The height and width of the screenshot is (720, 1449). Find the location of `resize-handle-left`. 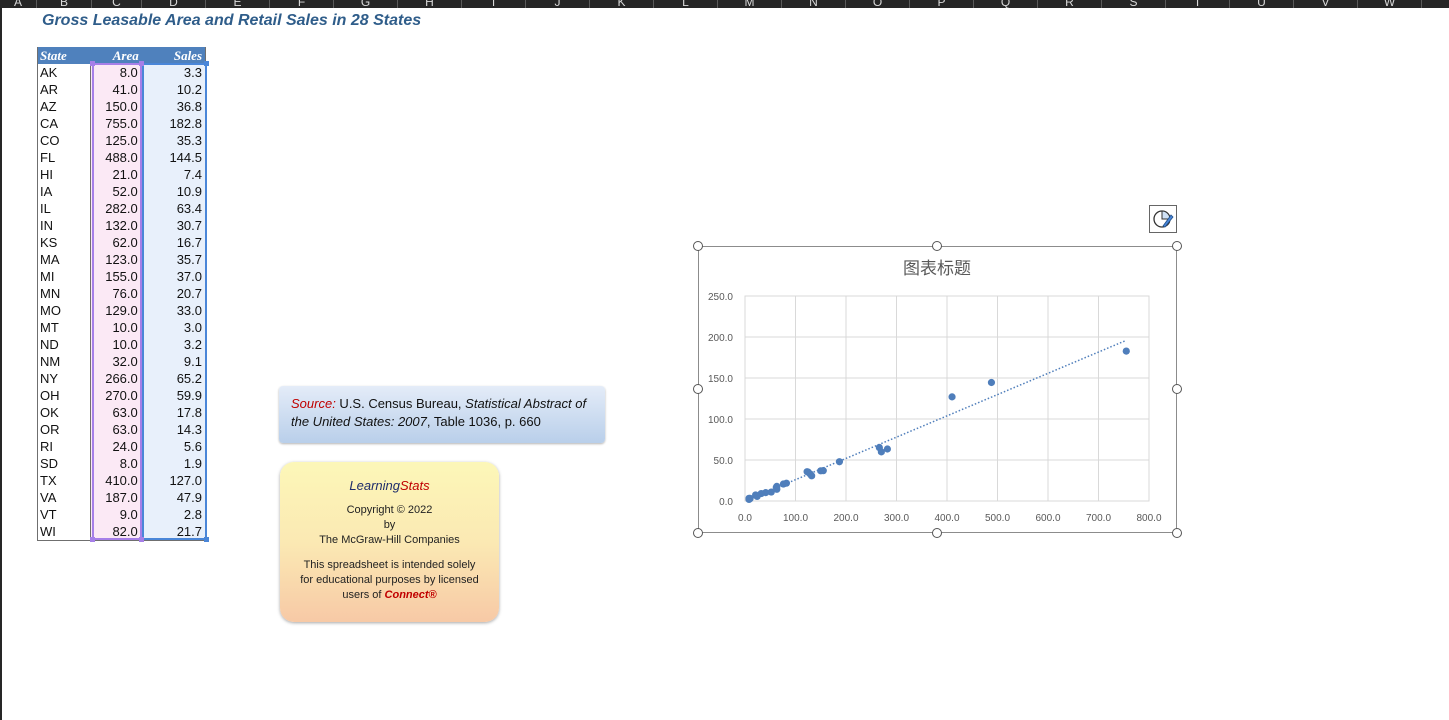

resize-handle-left is located at coordinates (698, 389).